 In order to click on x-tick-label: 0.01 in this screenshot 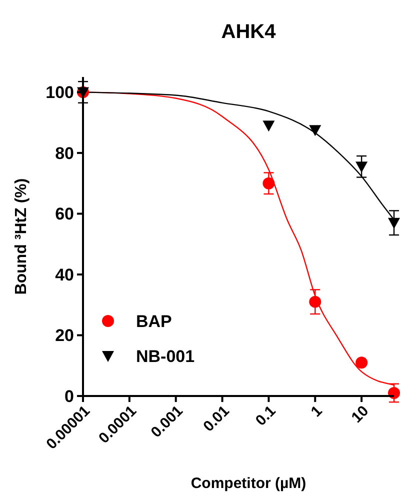, I will do `click(216, 419)`.